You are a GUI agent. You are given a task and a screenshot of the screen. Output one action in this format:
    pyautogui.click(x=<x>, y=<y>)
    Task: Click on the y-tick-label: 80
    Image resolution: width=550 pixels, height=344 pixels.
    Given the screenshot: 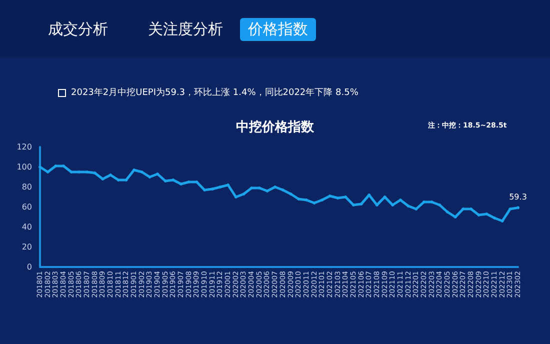 What is the action you would take?
    pyautogui.click(x=27, y=187)
    